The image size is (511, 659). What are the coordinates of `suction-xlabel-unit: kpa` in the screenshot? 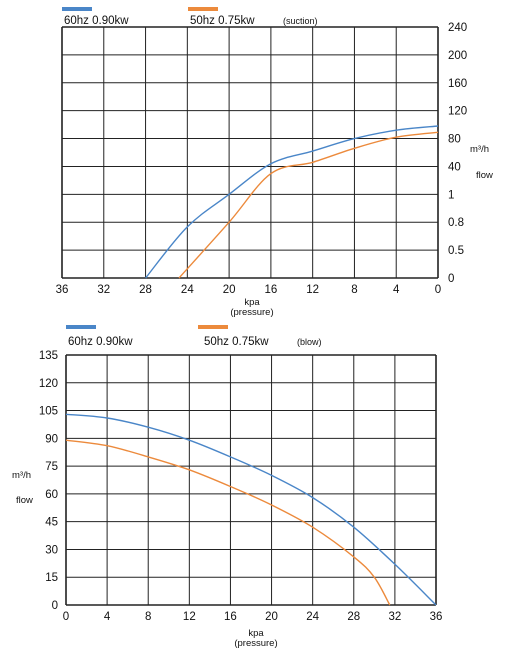 It's located at (252, 302).